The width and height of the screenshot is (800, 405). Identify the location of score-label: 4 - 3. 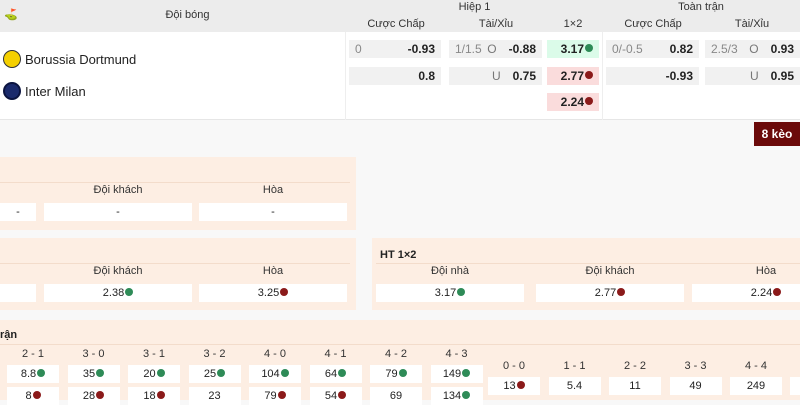
(456, 354).